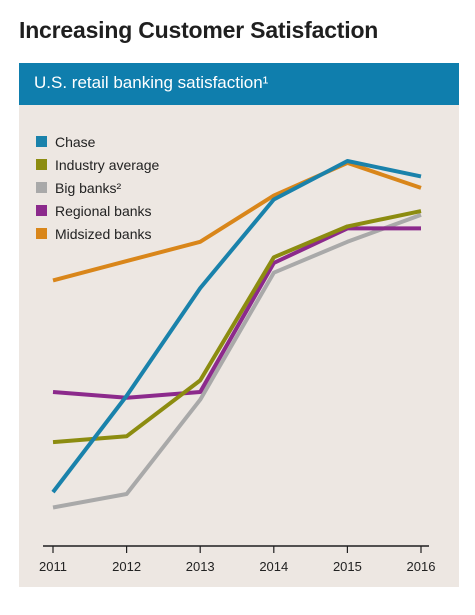  What do you see at coordinates (126, 566) in the screenshot?
I see `x-tick-label-2012: 2012` at bounding box center [126, 566].